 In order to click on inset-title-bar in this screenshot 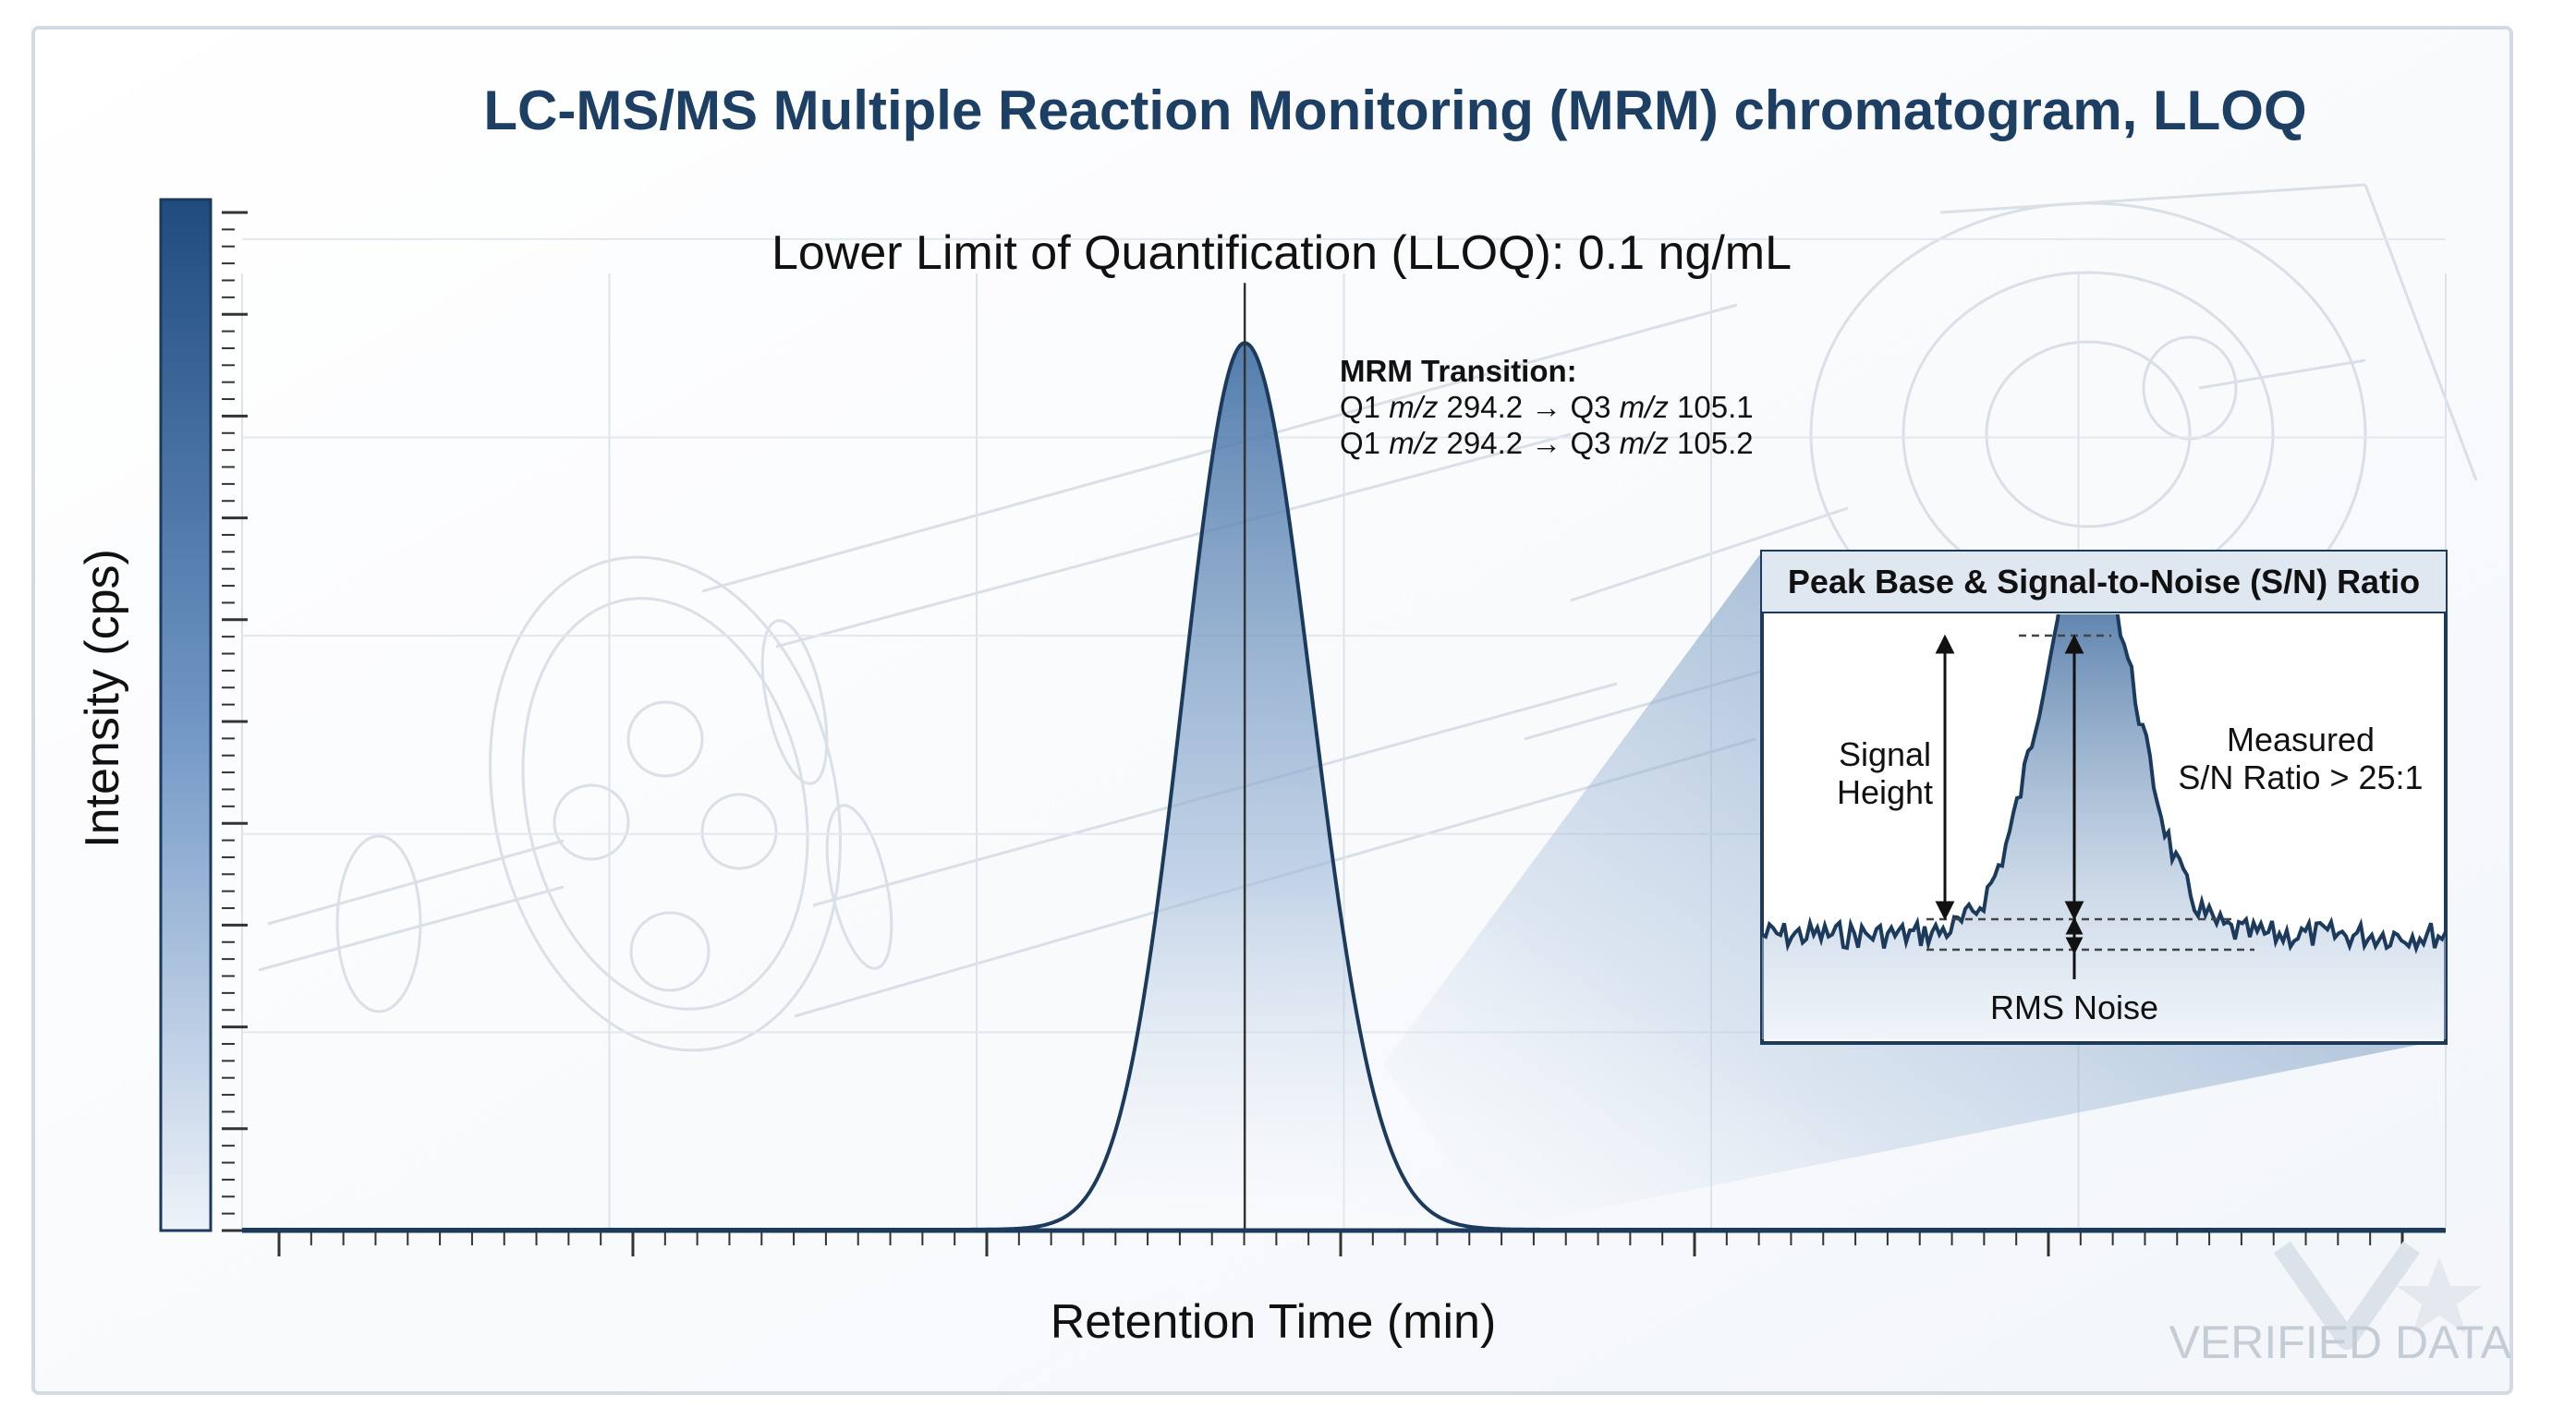, I will do `click(2104, 582)`.